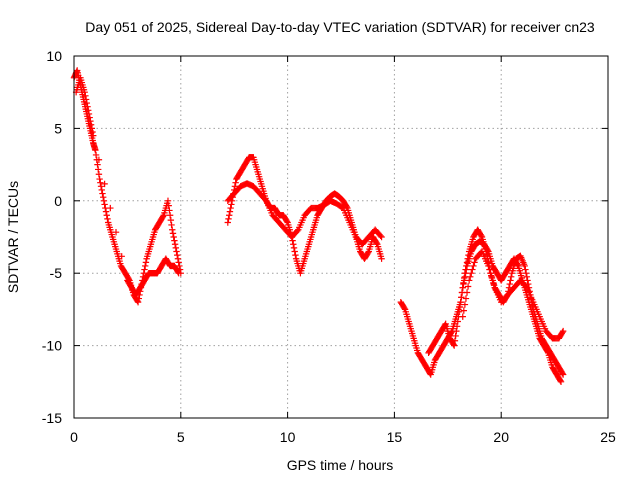  I want to click on series-segment-1b, so click(127, 186).